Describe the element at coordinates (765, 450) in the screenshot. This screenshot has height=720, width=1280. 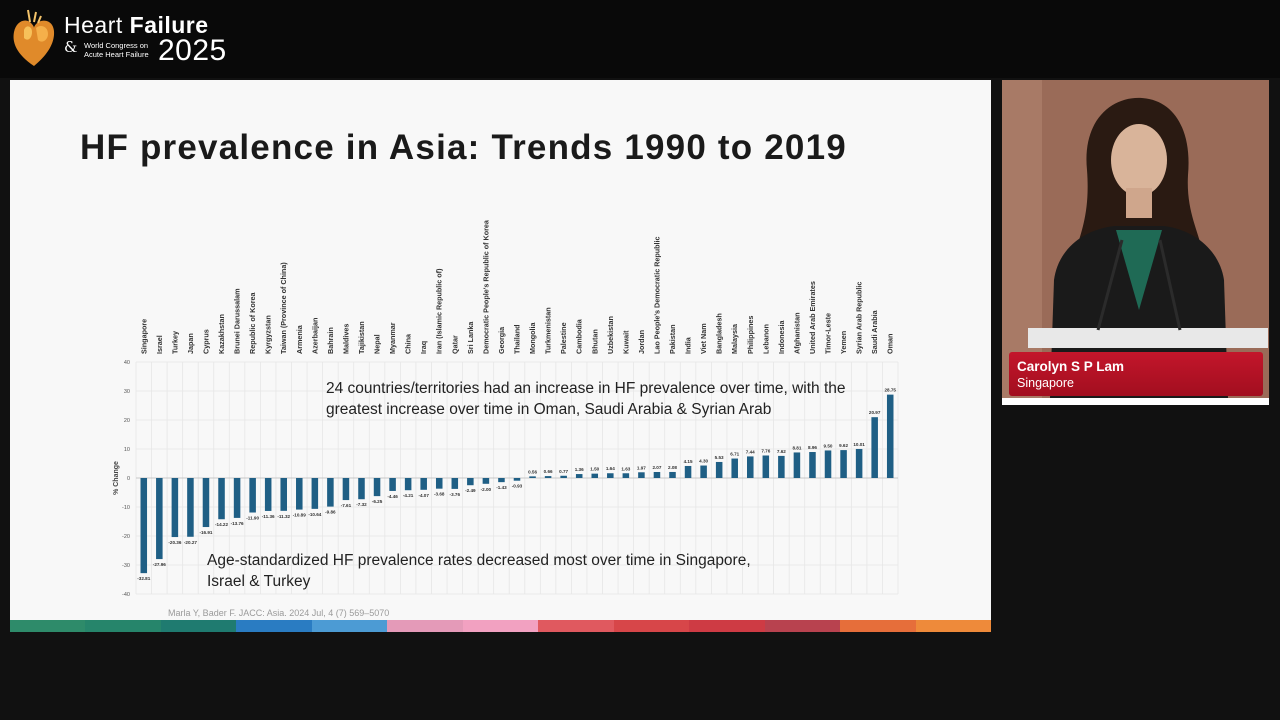
I see `data-label: 7.76` at that location.